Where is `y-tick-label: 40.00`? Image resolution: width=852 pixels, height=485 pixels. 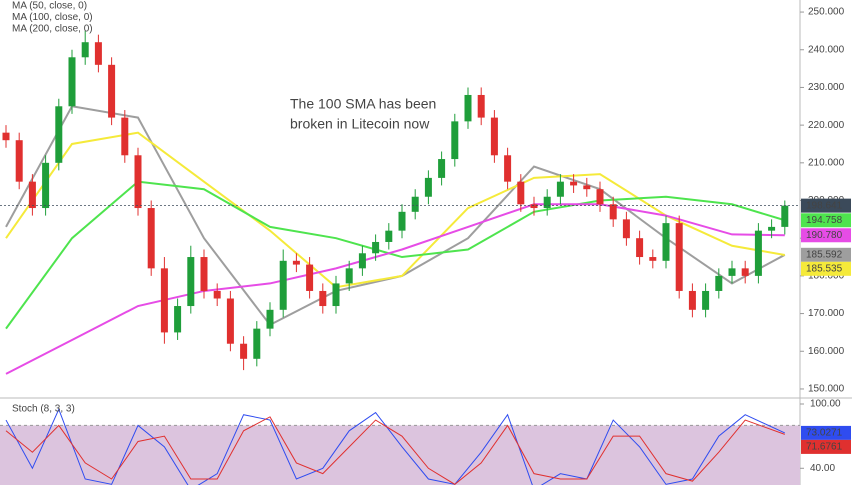
y-tick-label: 40.00 is located at coordinates (822, 468).